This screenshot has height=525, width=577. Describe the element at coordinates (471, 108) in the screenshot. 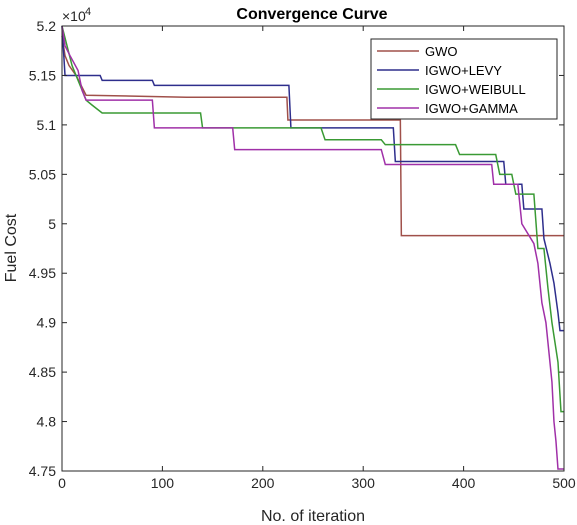

I see `legend-label: IGWO+GAMMA` at that location.